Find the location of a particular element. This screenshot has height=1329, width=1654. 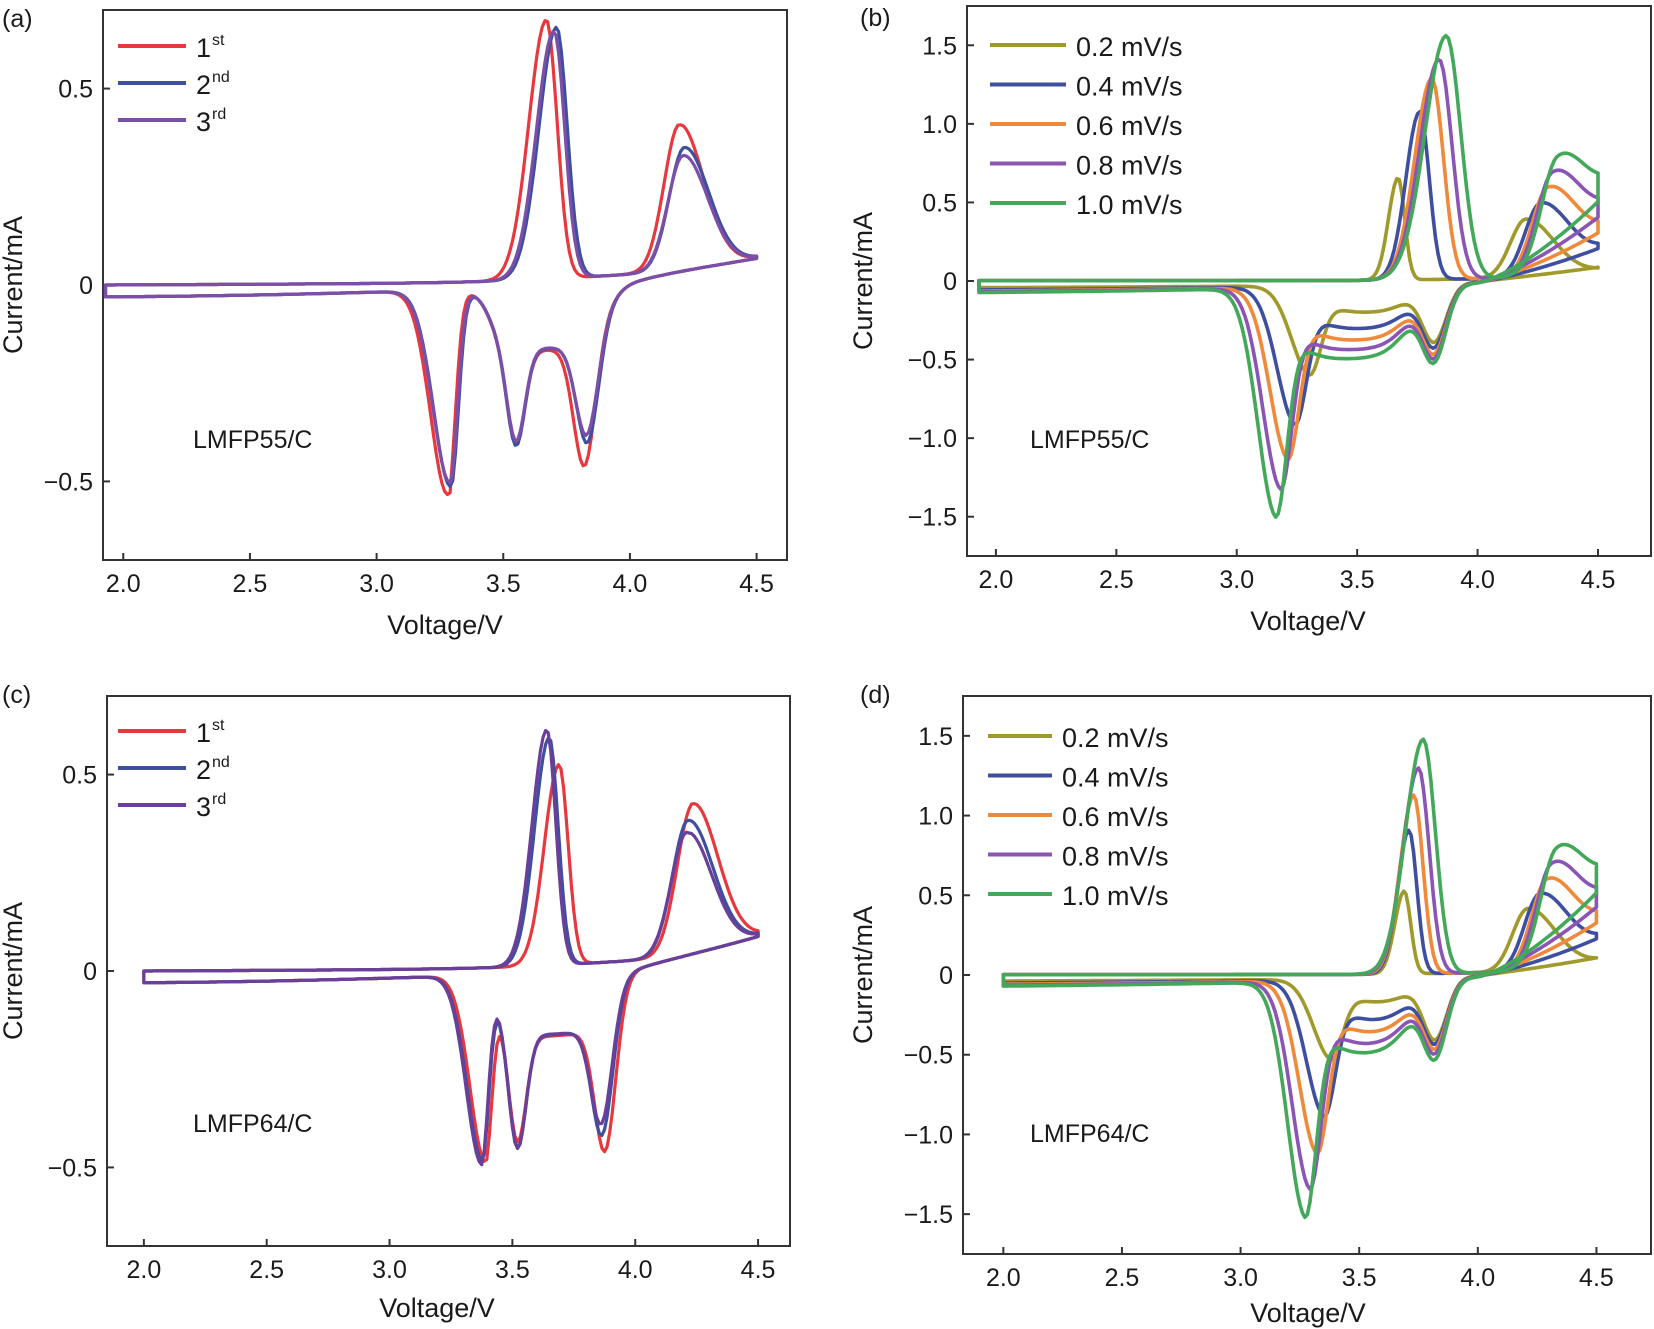

series-line-0-4-mv-s is located at coordinates (1288, 267).